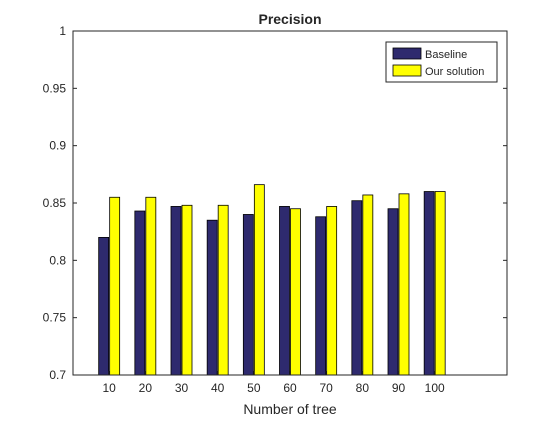 This screenshot has width=560, height=425. I want to click on y-tick-label: 0.75, so click(55, 318).